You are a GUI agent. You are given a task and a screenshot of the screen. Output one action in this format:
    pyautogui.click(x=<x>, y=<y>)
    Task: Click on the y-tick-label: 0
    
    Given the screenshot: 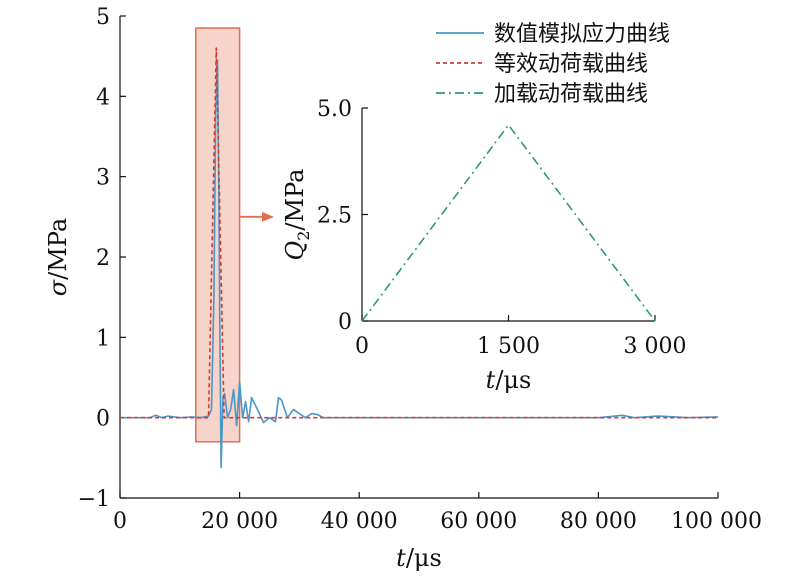 What is the action you would take?
    pyautogui.click(x=103, y=419)
    